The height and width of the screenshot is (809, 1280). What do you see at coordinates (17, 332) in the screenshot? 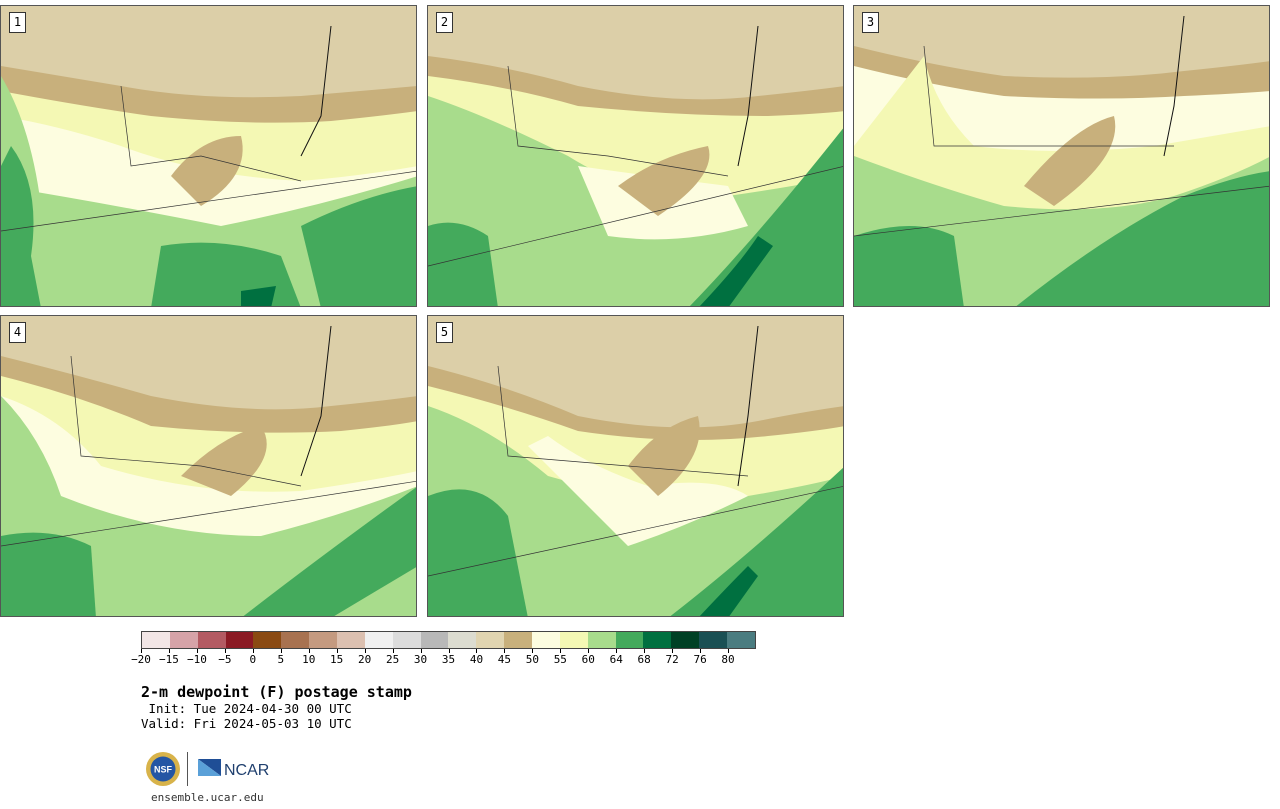
I see `panel-number: 4` at bounding box center [17, 332].